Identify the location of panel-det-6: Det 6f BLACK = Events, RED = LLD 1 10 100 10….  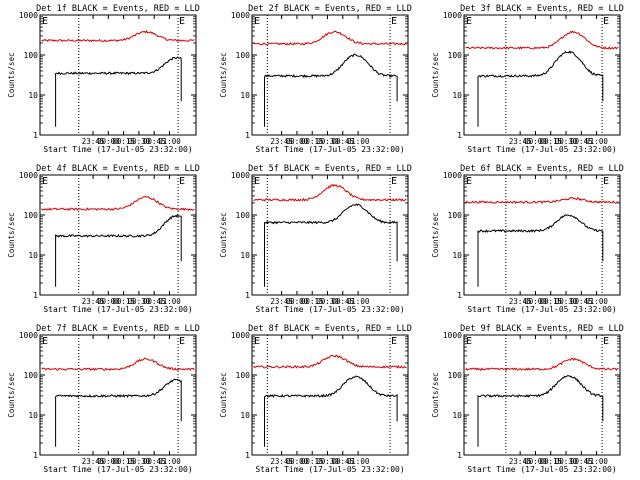
(527, 239).